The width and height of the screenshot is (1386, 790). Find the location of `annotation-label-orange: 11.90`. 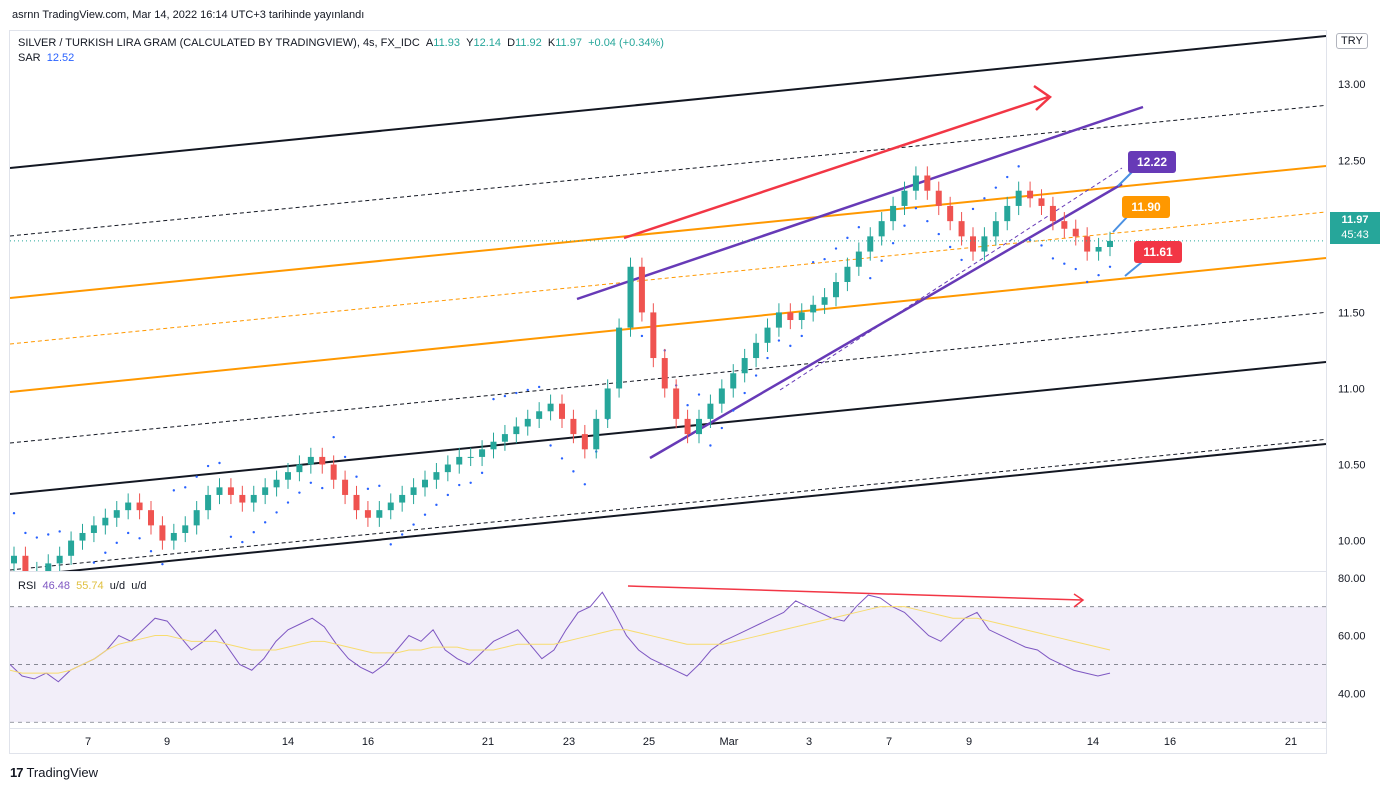

annotation-label-orange: 11.90 is located at coordinates (1146, 207).